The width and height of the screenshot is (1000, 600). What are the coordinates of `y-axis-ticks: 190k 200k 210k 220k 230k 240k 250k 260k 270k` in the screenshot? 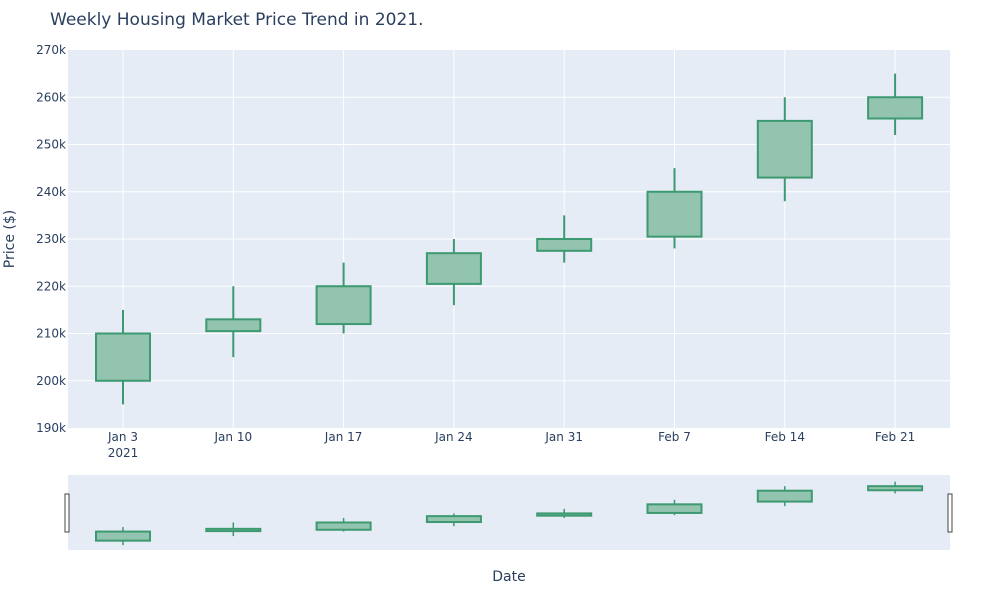 It's located at (51, 239).